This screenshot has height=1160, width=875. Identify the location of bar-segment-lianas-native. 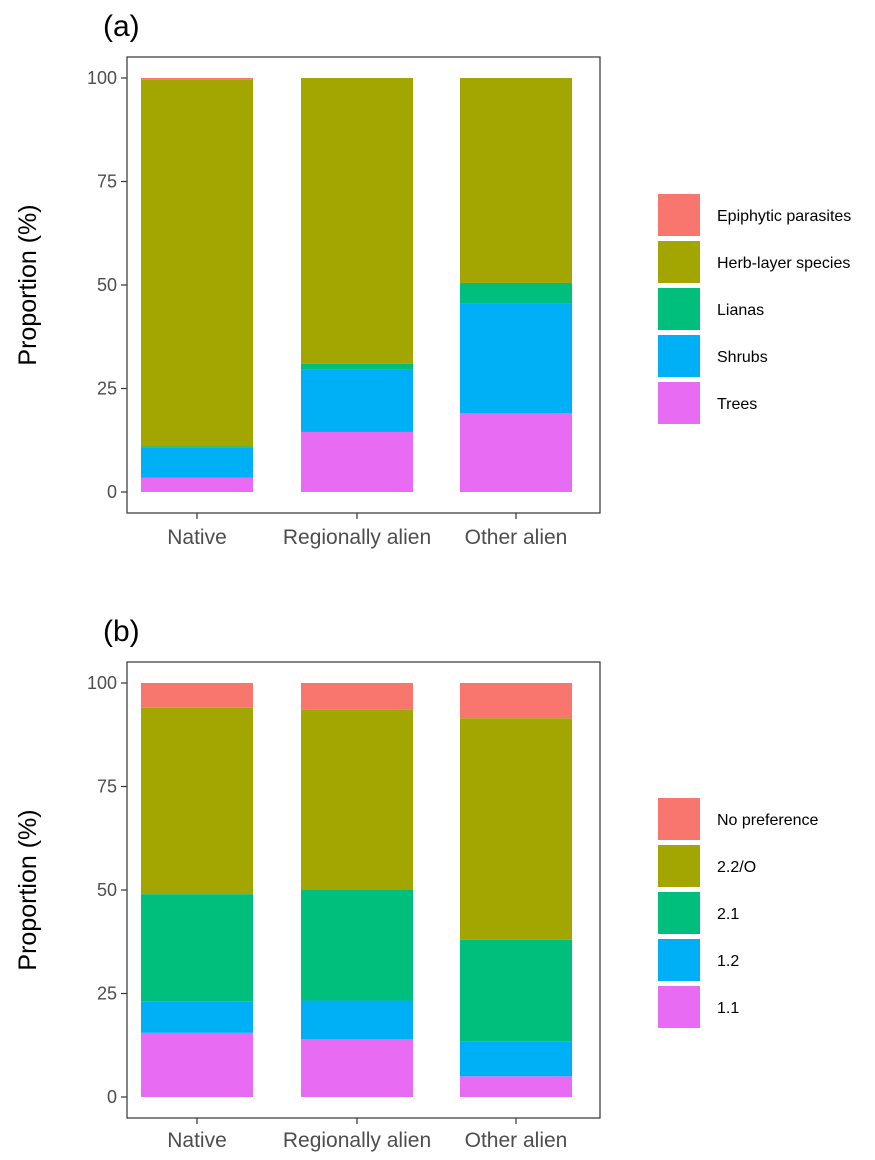
(197, 447).